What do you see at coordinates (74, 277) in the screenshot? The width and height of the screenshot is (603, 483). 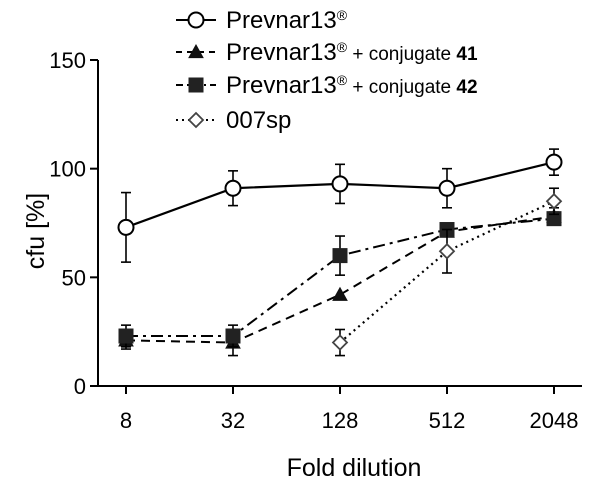 I see `y-tick-label: 50` at bounding box center [74, 277].